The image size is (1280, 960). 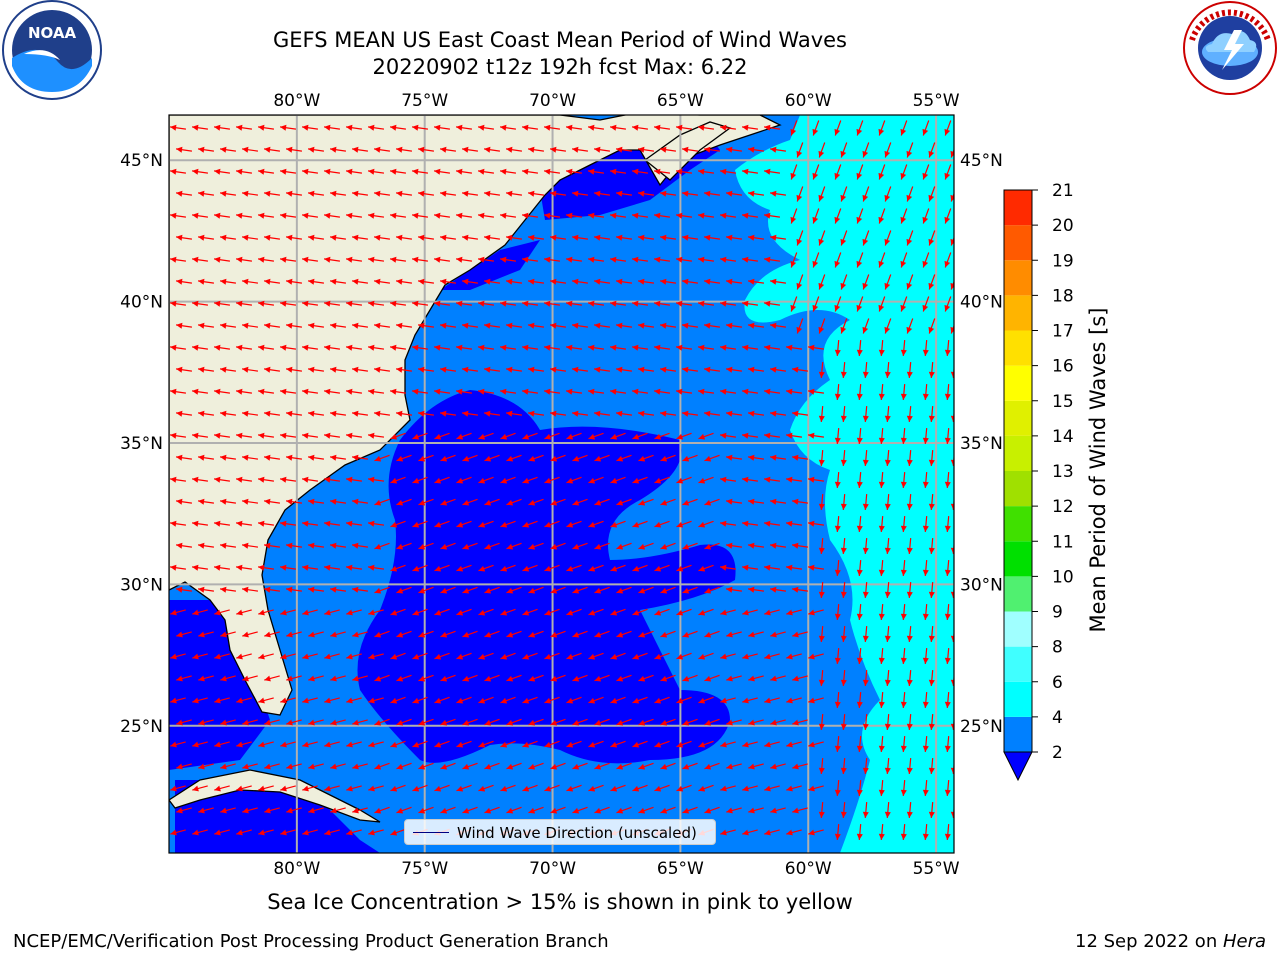 What do you see at coordinates (424, 869) in the screenshot?
I see `lon-tick-label-bottom: 75°W` at bounding box center [424, 869].